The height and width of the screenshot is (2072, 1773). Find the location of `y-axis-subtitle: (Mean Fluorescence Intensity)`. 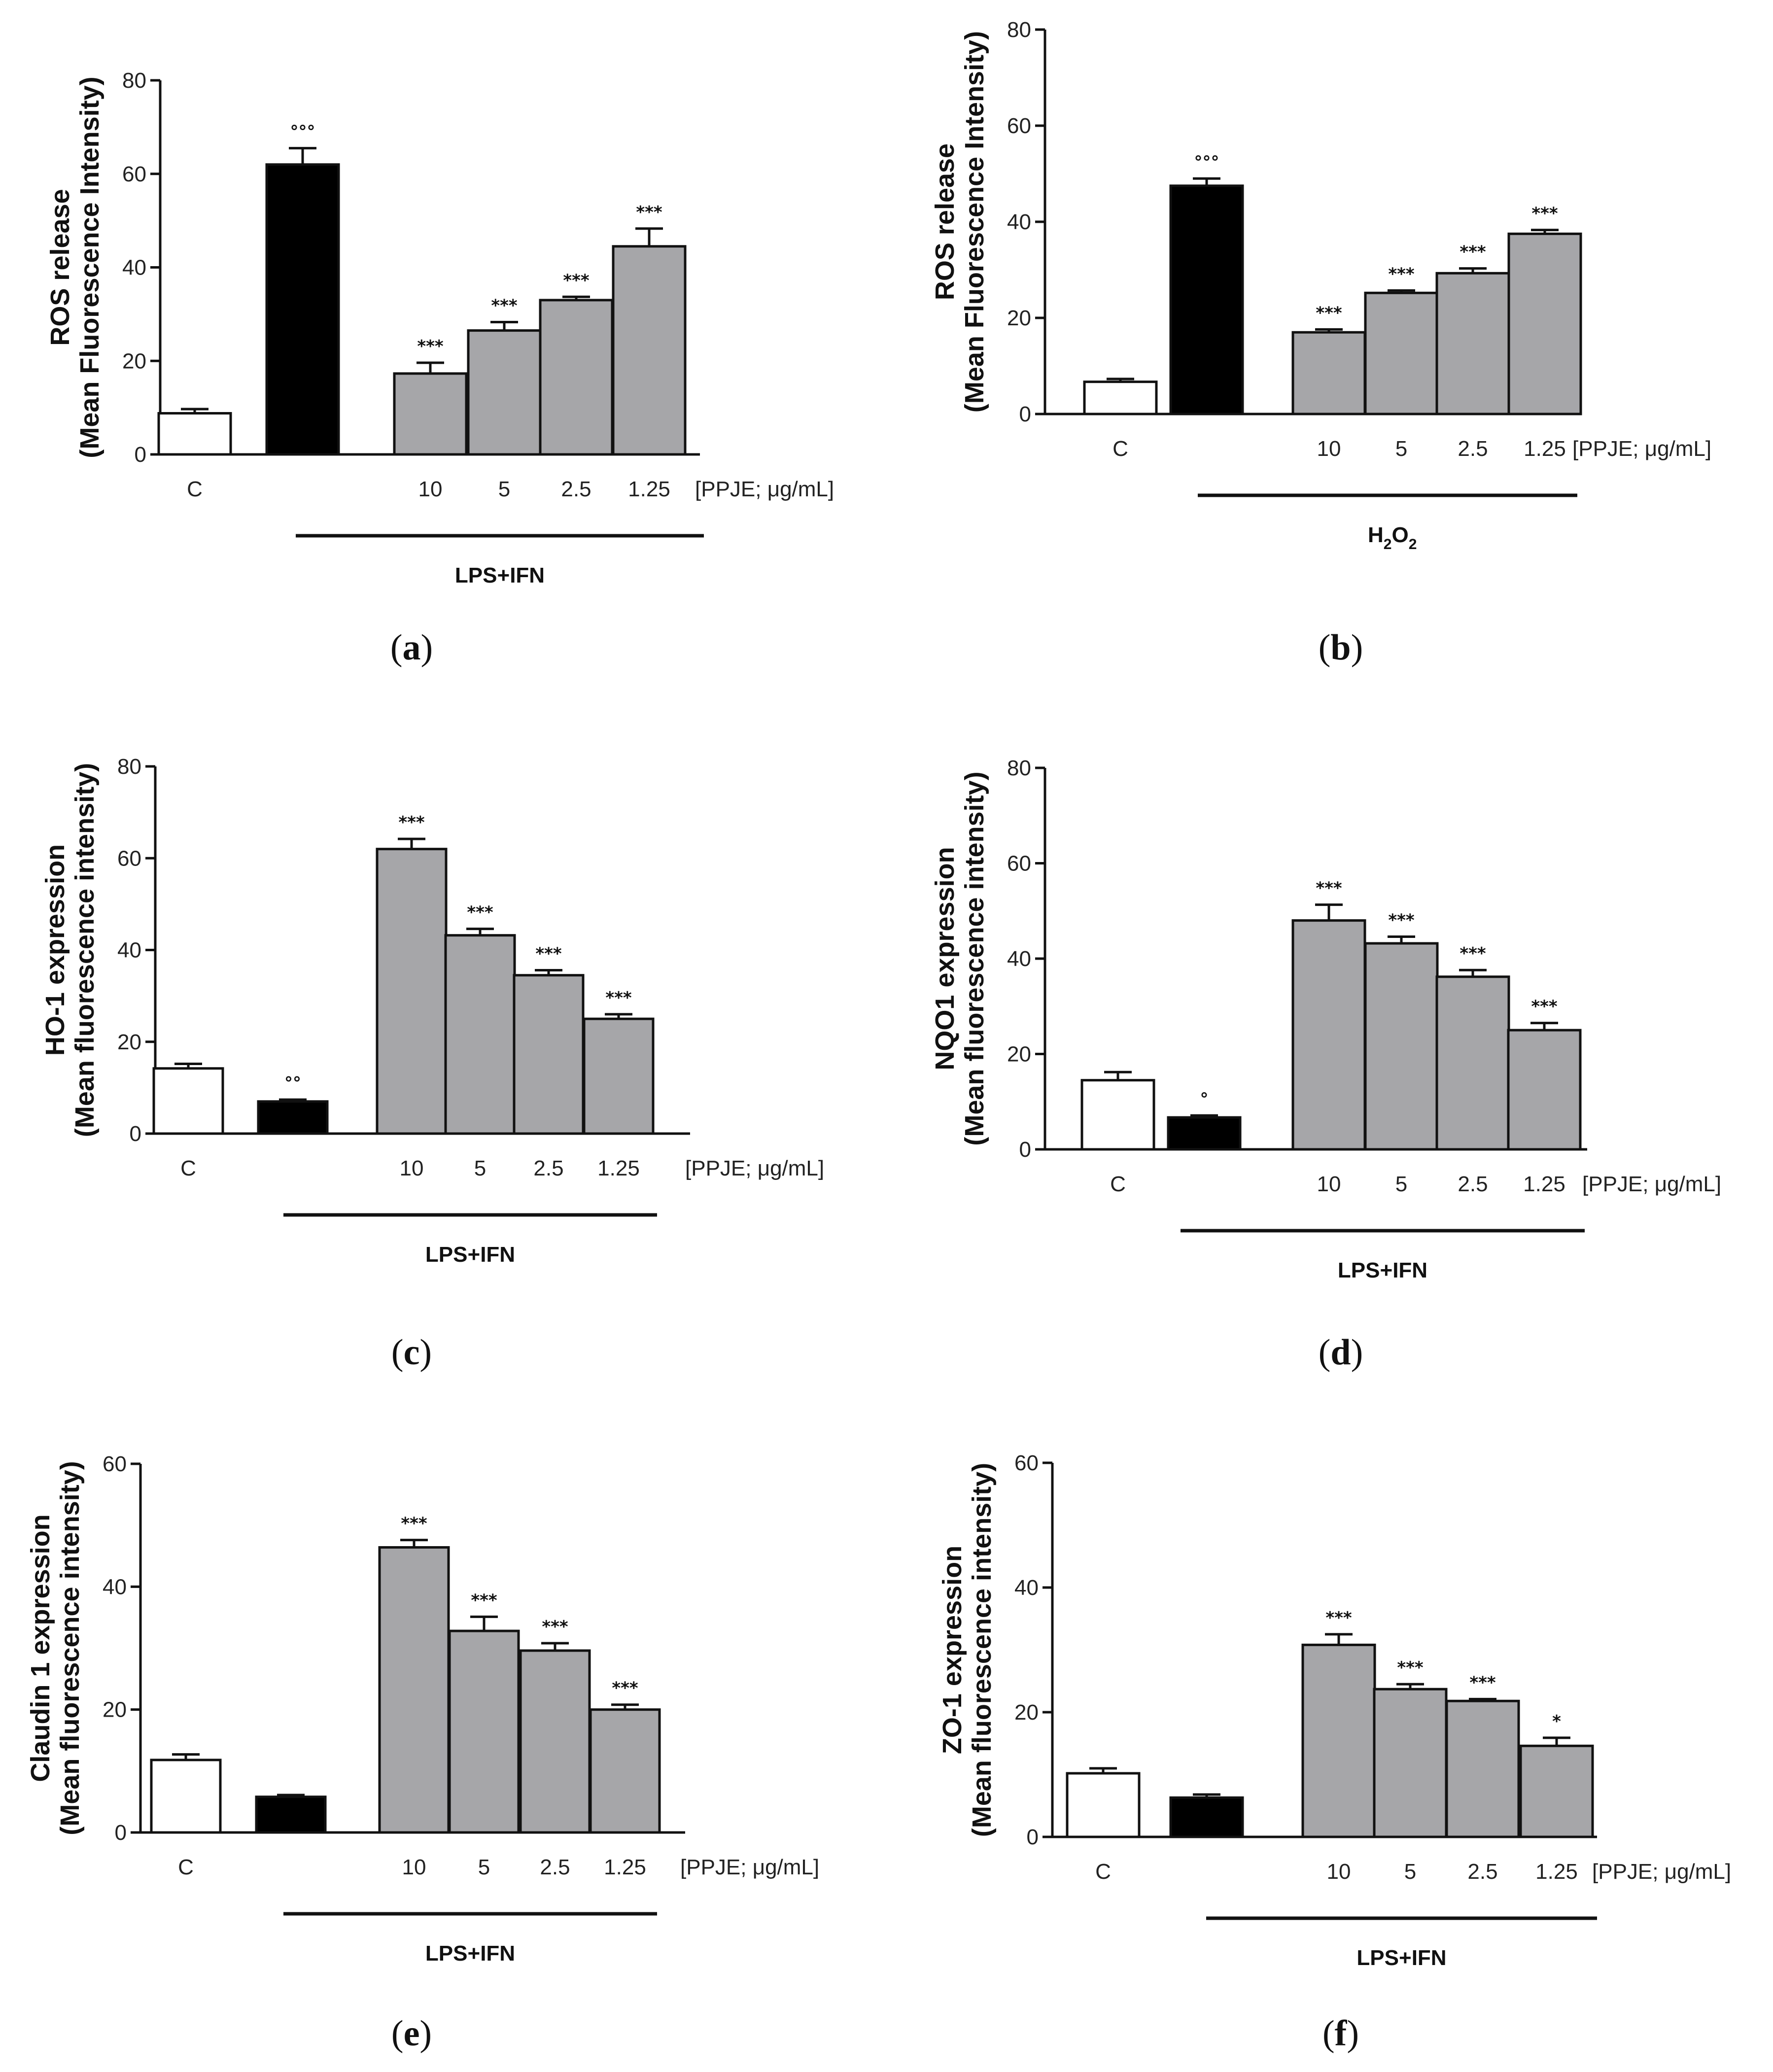

y-axis-subtitle: (Mean Fluorescence Intensity) is located at coordinates (89, 267).